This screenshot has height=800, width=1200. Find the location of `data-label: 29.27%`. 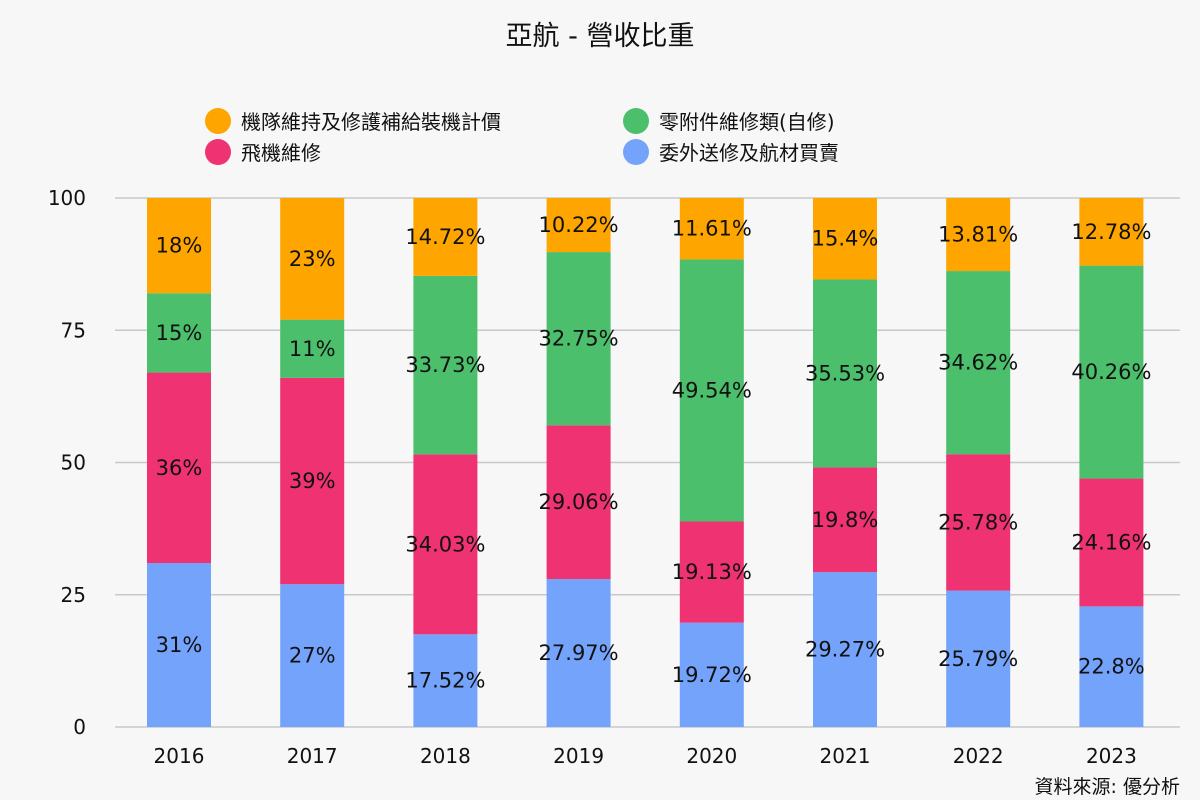

data-label: 29.27% is located at coordinates (845, 650).